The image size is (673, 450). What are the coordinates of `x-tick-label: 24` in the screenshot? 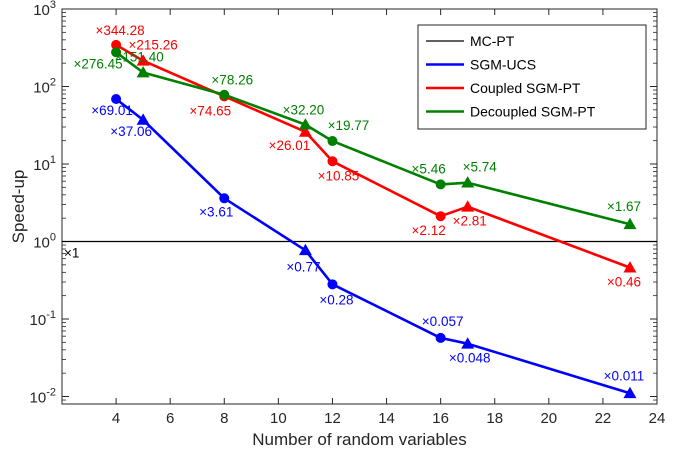 It's located at (657, 418).